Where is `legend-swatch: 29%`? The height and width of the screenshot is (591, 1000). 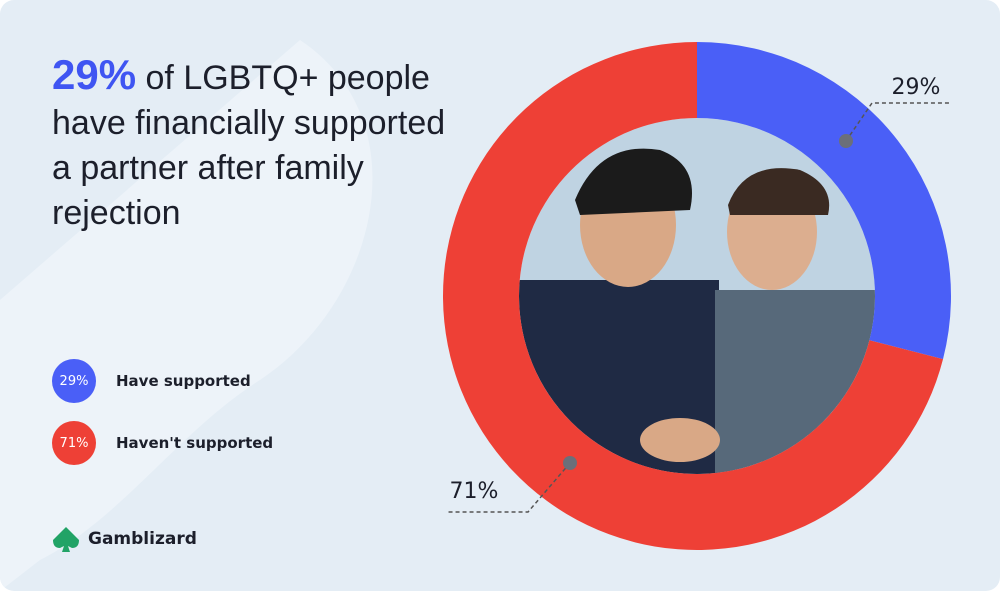
legend-swatch: 29% is located at coordinates (74, 381).